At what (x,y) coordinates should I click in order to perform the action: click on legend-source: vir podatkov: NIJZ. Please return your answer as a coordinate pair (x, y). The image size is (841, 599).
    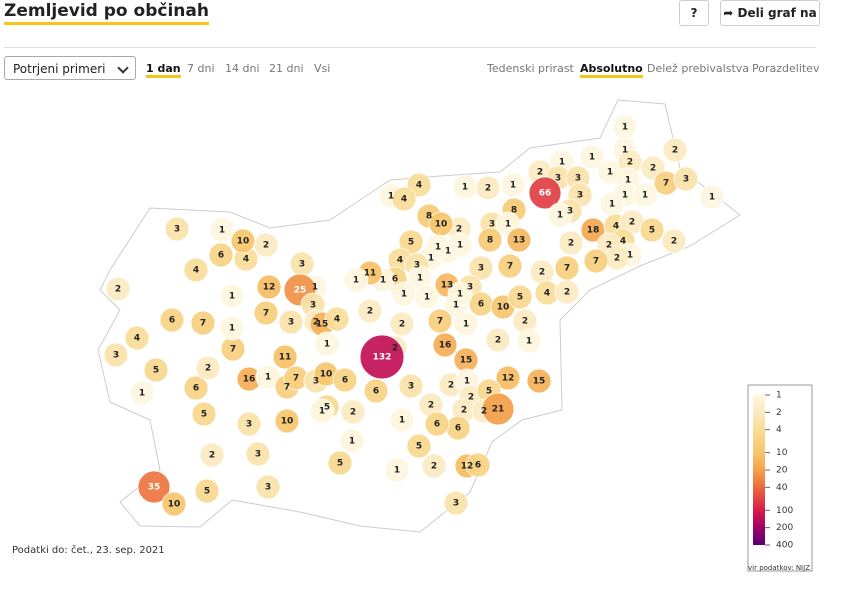
    Looking at the image, I should click on (779, 568).